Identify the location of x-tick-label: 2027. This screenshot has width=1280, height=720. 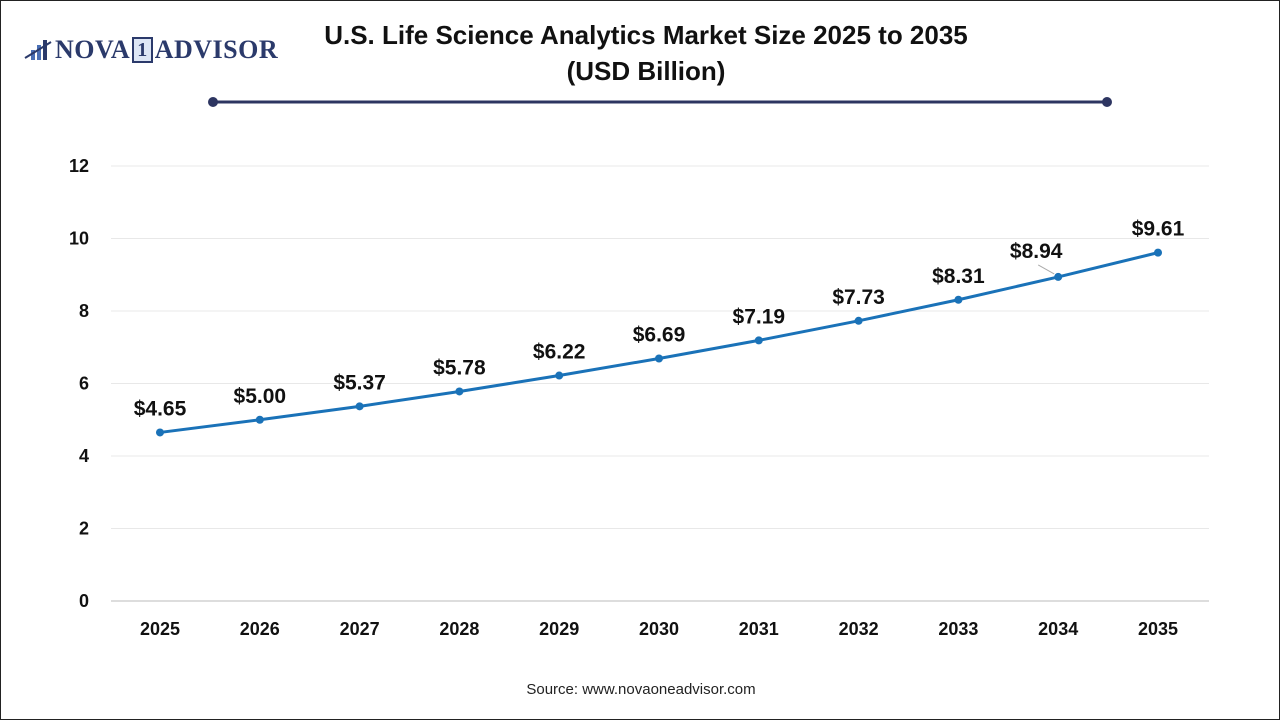
(360, 629).